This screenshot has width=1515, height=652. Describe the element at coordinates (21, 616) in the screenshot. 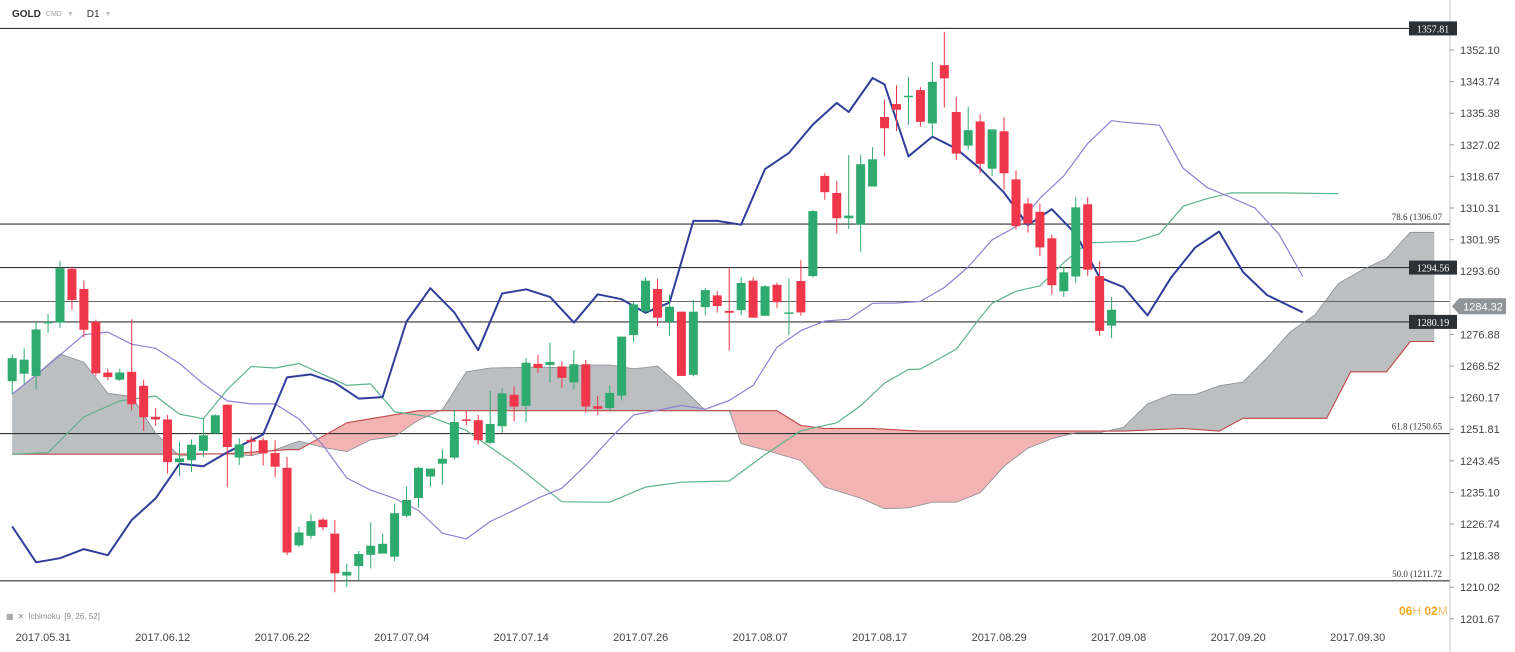

I see `close-icon: ✕` at that location.